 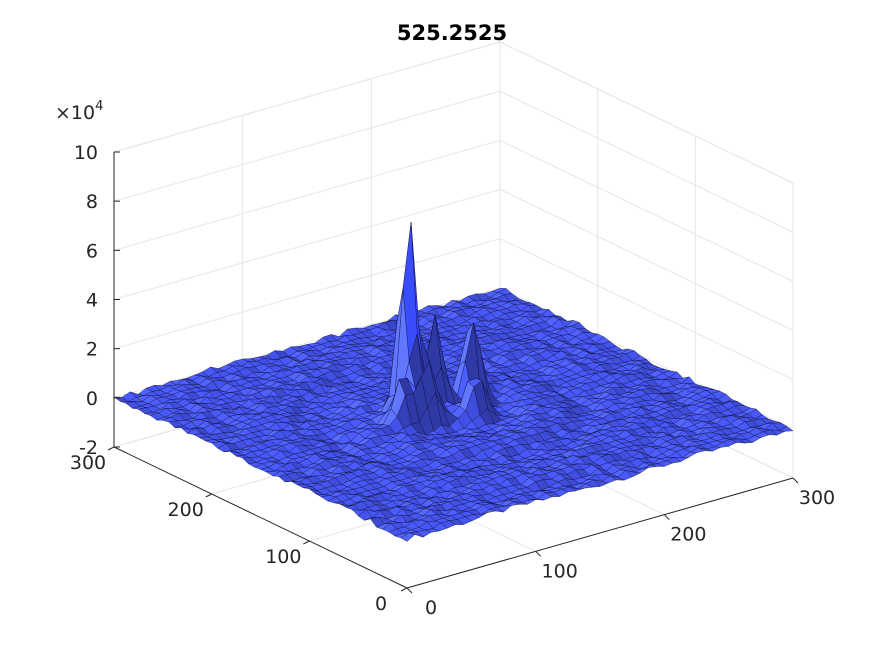 I want to click on z-exponent-text: 4, so click(x=99, y=106).